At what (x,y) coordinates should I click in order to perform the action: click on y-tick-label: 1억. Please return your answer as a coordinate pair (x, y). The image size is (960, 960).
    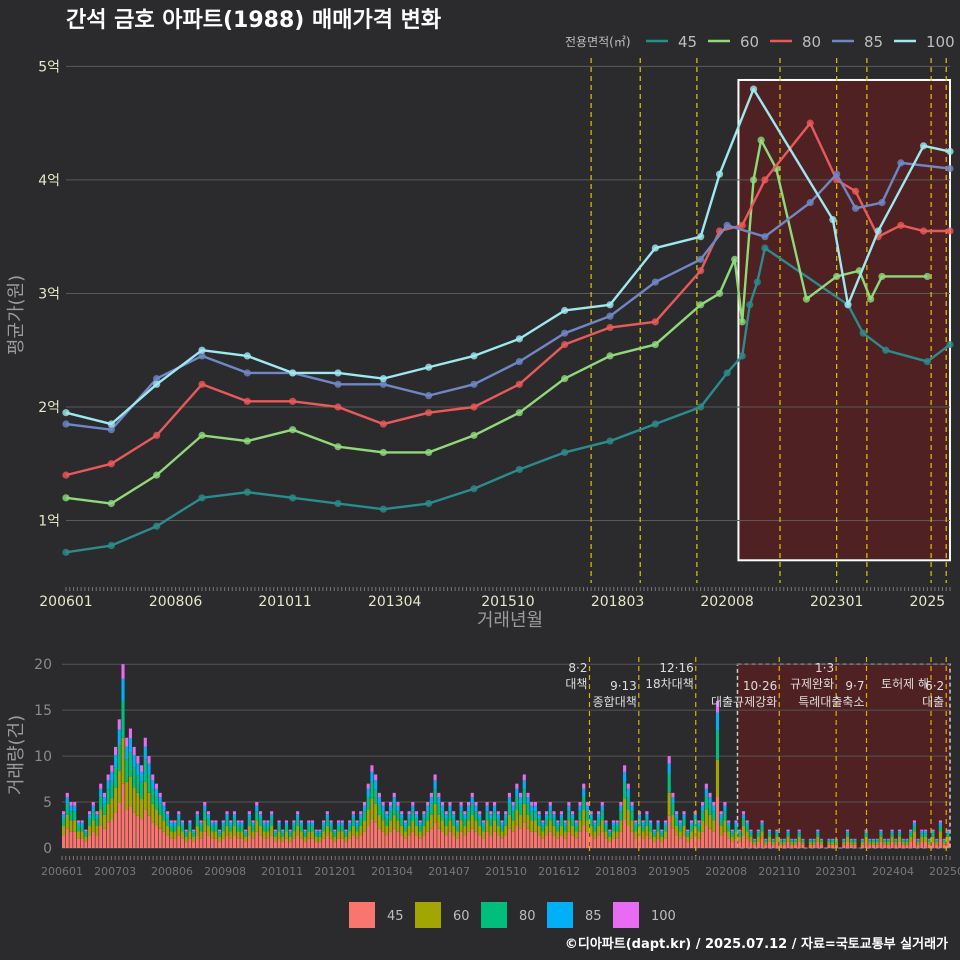
    Looking at the image, I should click on (49, 522).